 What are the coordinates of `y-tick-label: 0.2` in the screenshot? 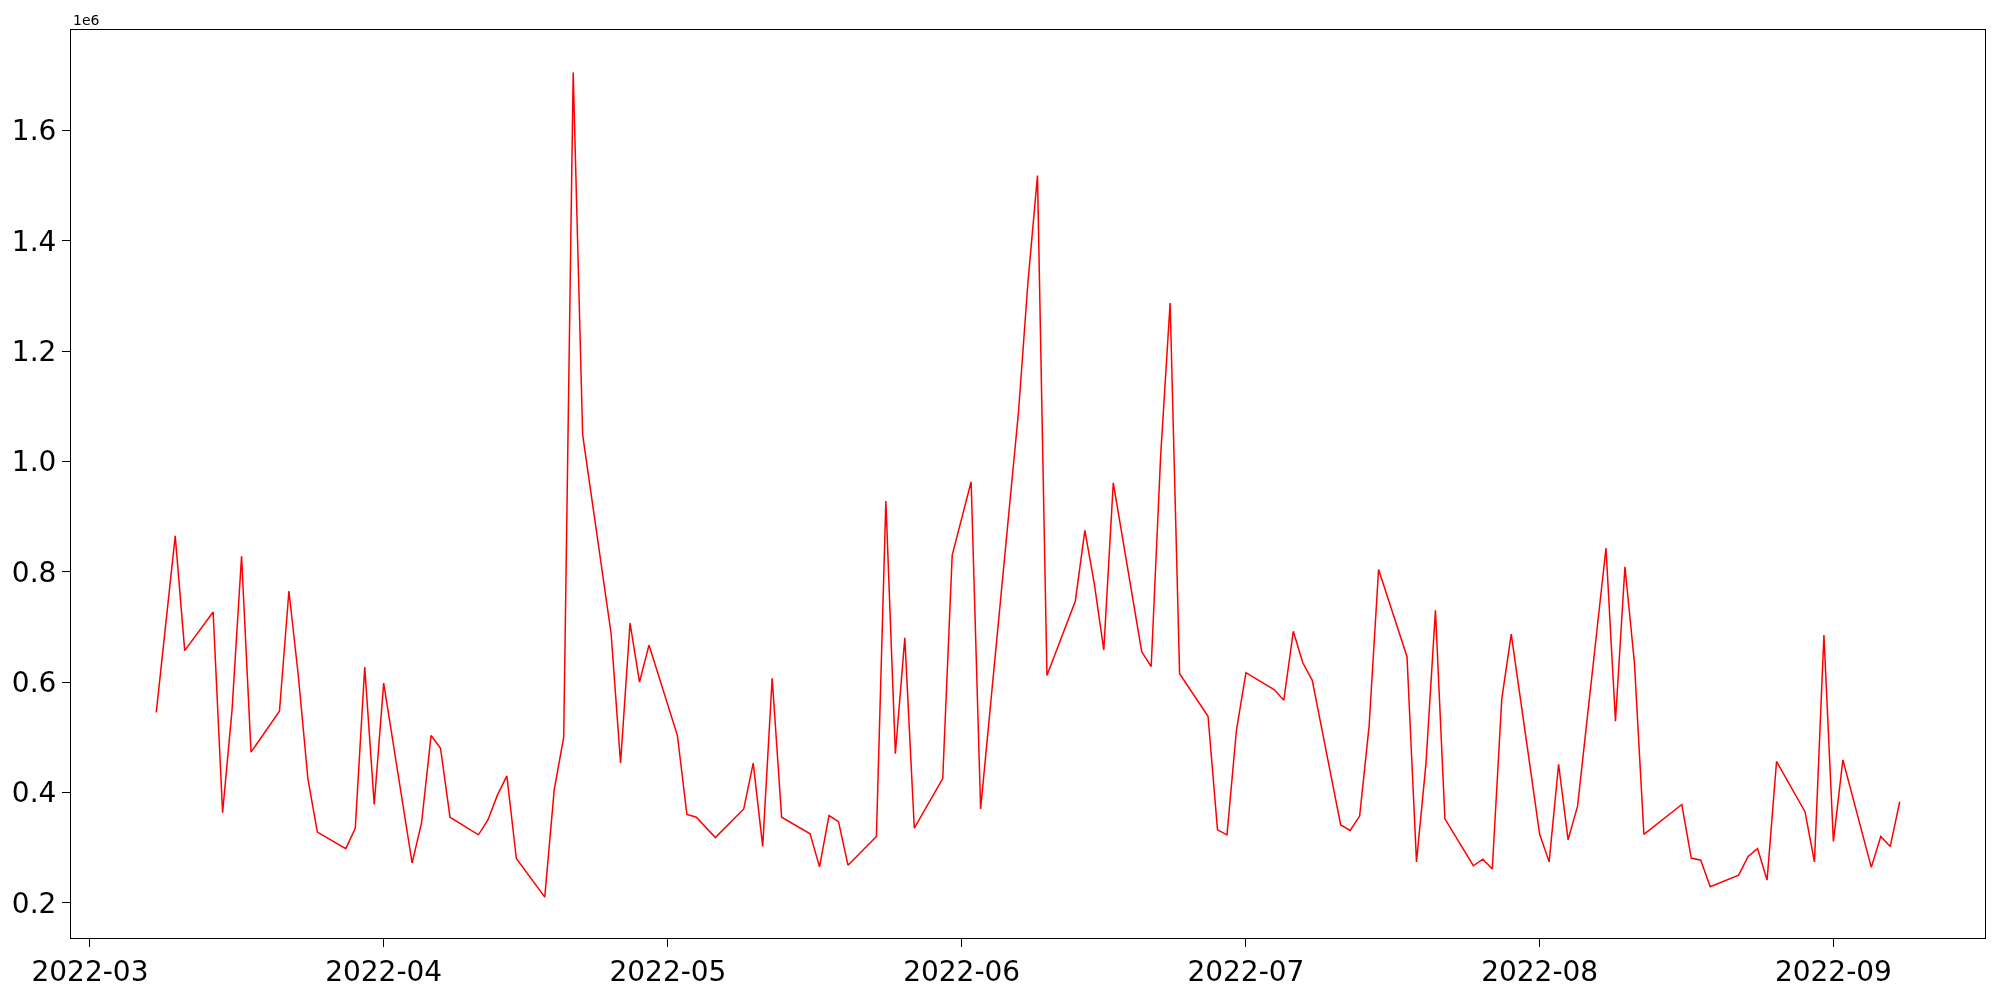 It's located at (34, 903).